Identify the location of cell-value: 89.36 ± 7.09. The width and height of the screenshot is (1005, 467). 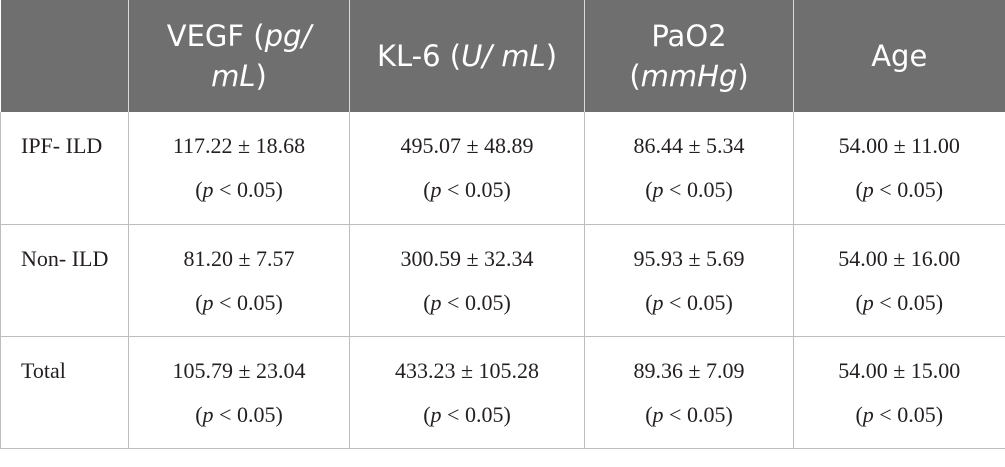
(689, 370).